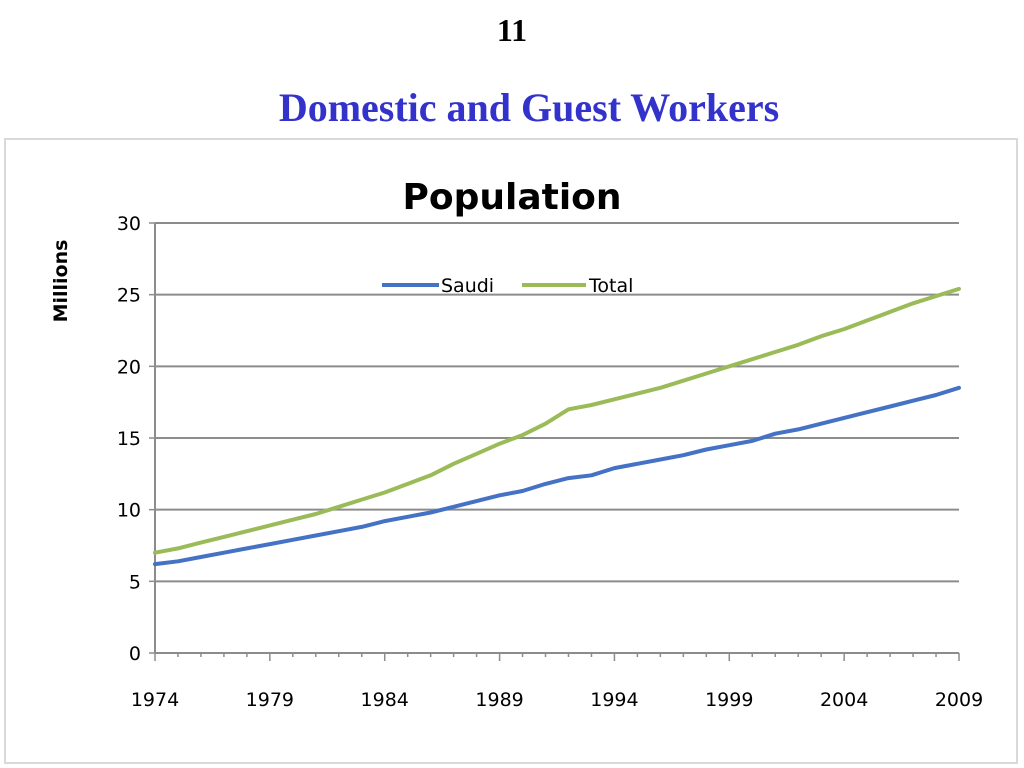 The width and height of the screenshot is (1024, 768). What do you see at coordinates (129, 296) in the screenshot?
I see `y-tick-label: 25` at bounding box center [129, 296].